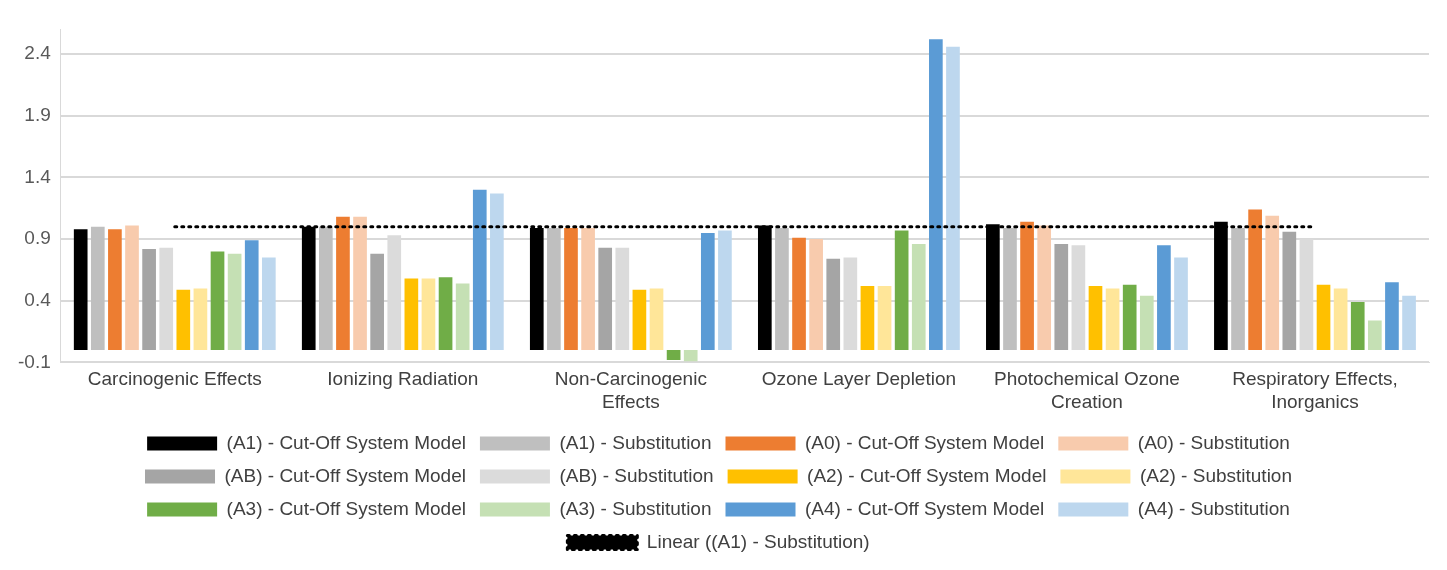 The height and width of the screenshot is (570, 1447). Describe the element at coordinates (1315, 390) in the screenshot. I see `x-tick-label: Respiratory Effects, Inorganics` at that location.